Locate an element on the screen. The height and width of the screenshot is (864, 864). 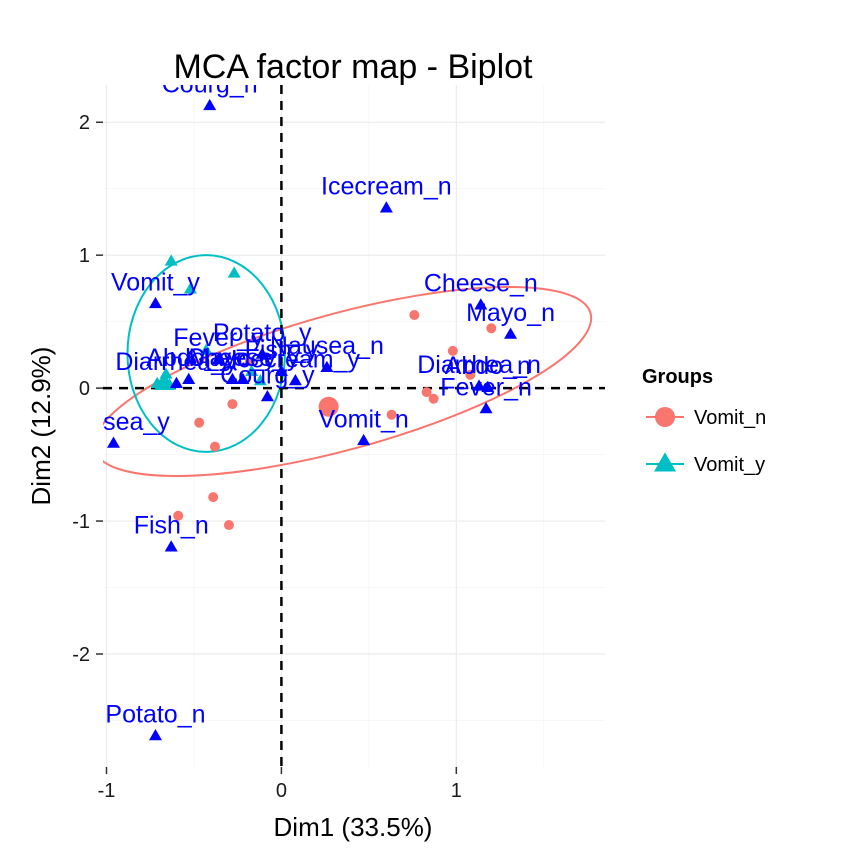
variable-marker-mayo-n is located at coordinates (511, 333).